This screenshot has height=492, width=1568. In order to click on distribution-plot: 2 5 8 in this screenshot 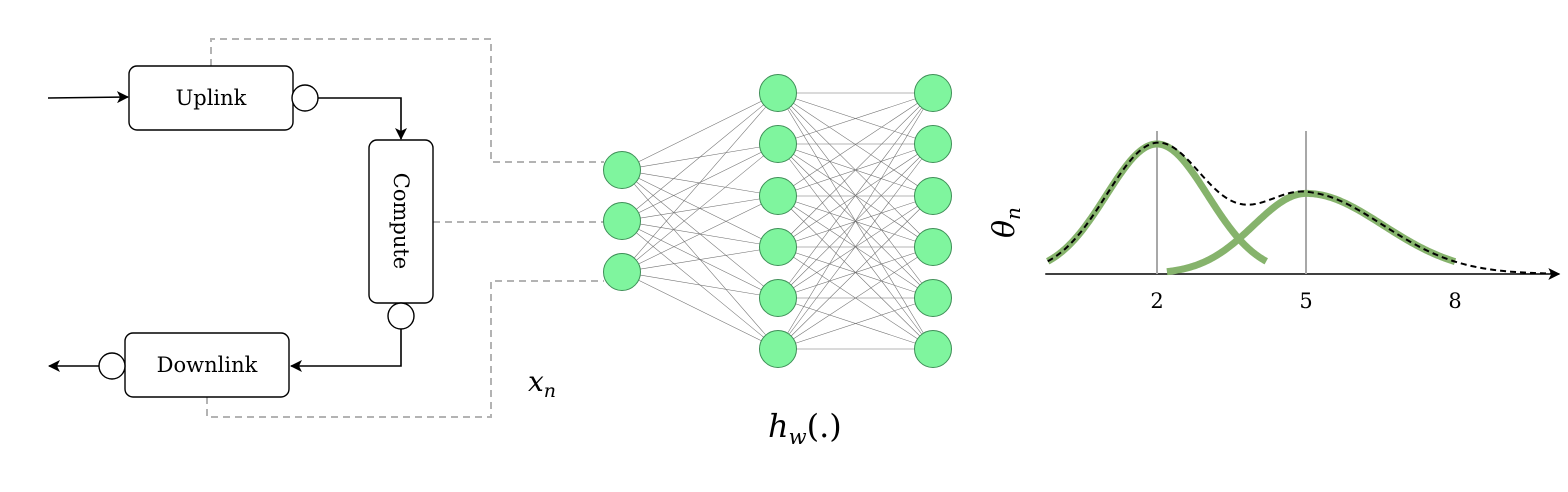, I will do `click(1303, 222)`.